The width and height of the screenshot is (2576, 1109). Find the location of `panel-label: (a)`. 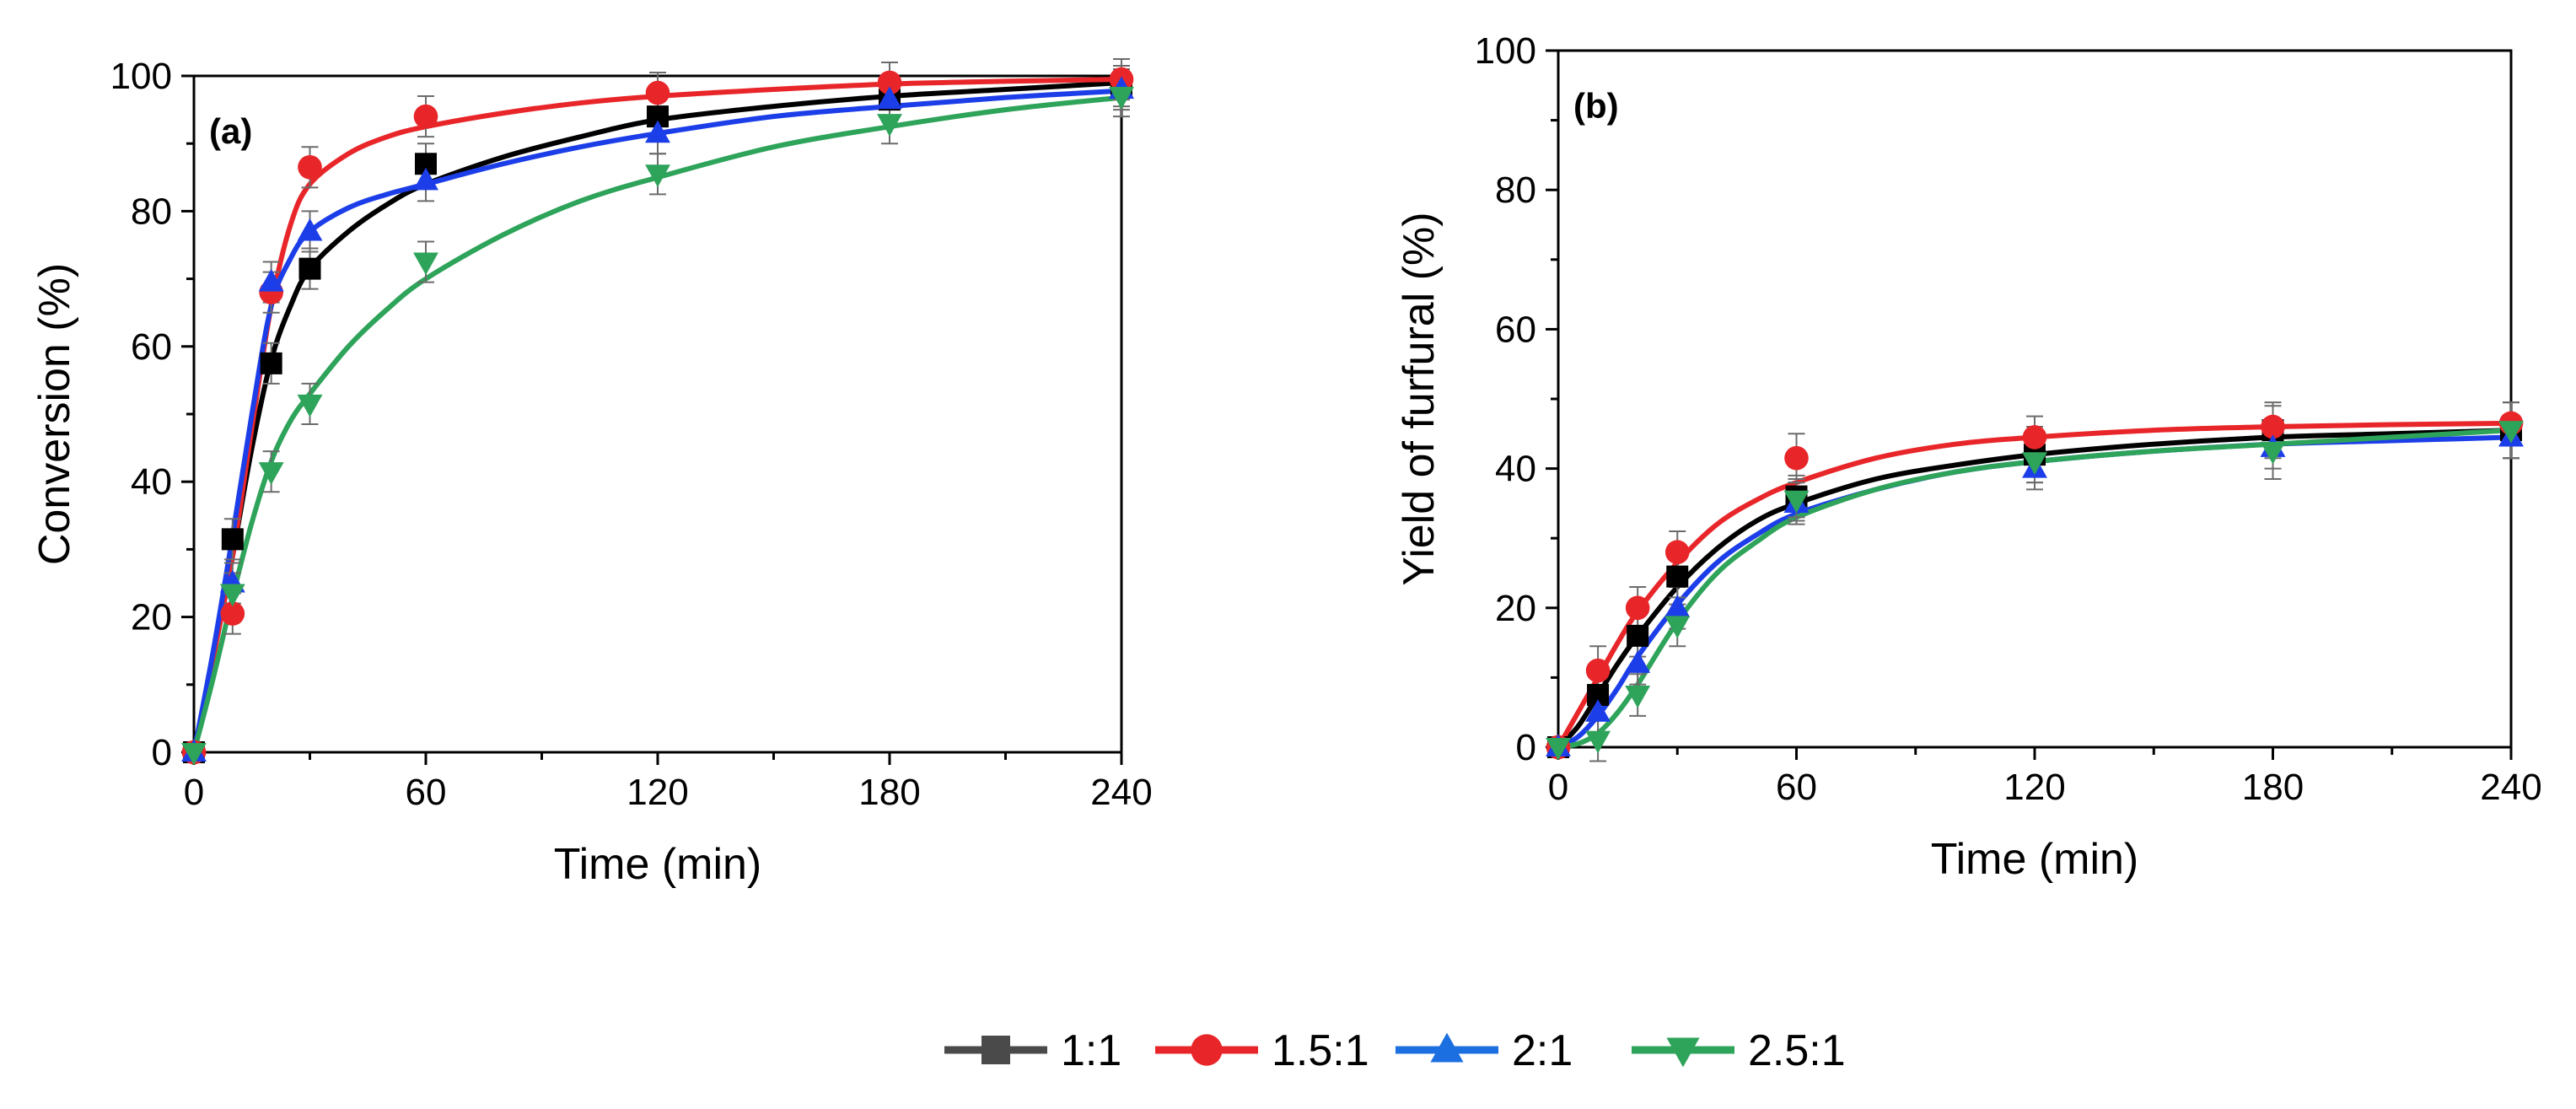

panel-label: (a) is located at coordinates (230, 131).